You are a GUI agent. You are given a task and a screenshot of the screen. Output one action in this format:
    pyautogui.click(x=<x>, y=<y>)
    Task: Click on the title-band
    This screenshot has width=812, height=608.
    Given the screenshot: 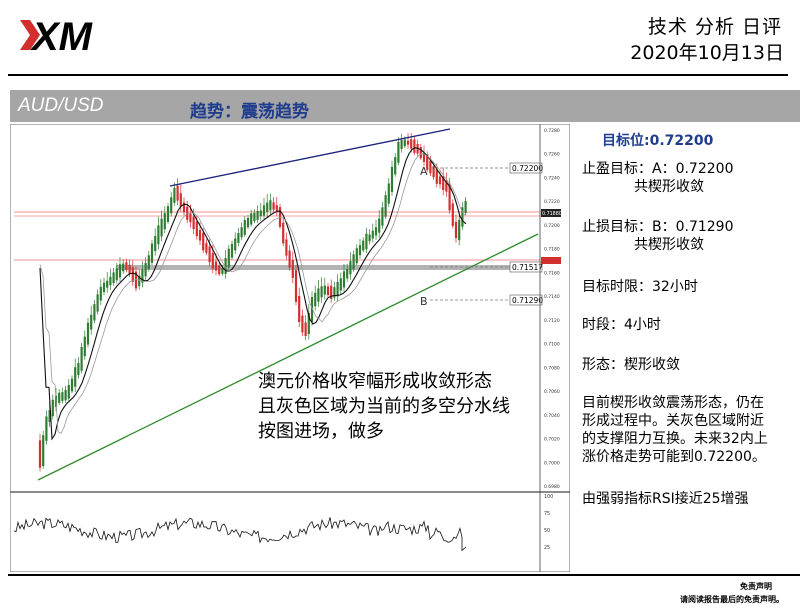 What is the action you would take?
    pyautogui.click(x=405, y=106)
    